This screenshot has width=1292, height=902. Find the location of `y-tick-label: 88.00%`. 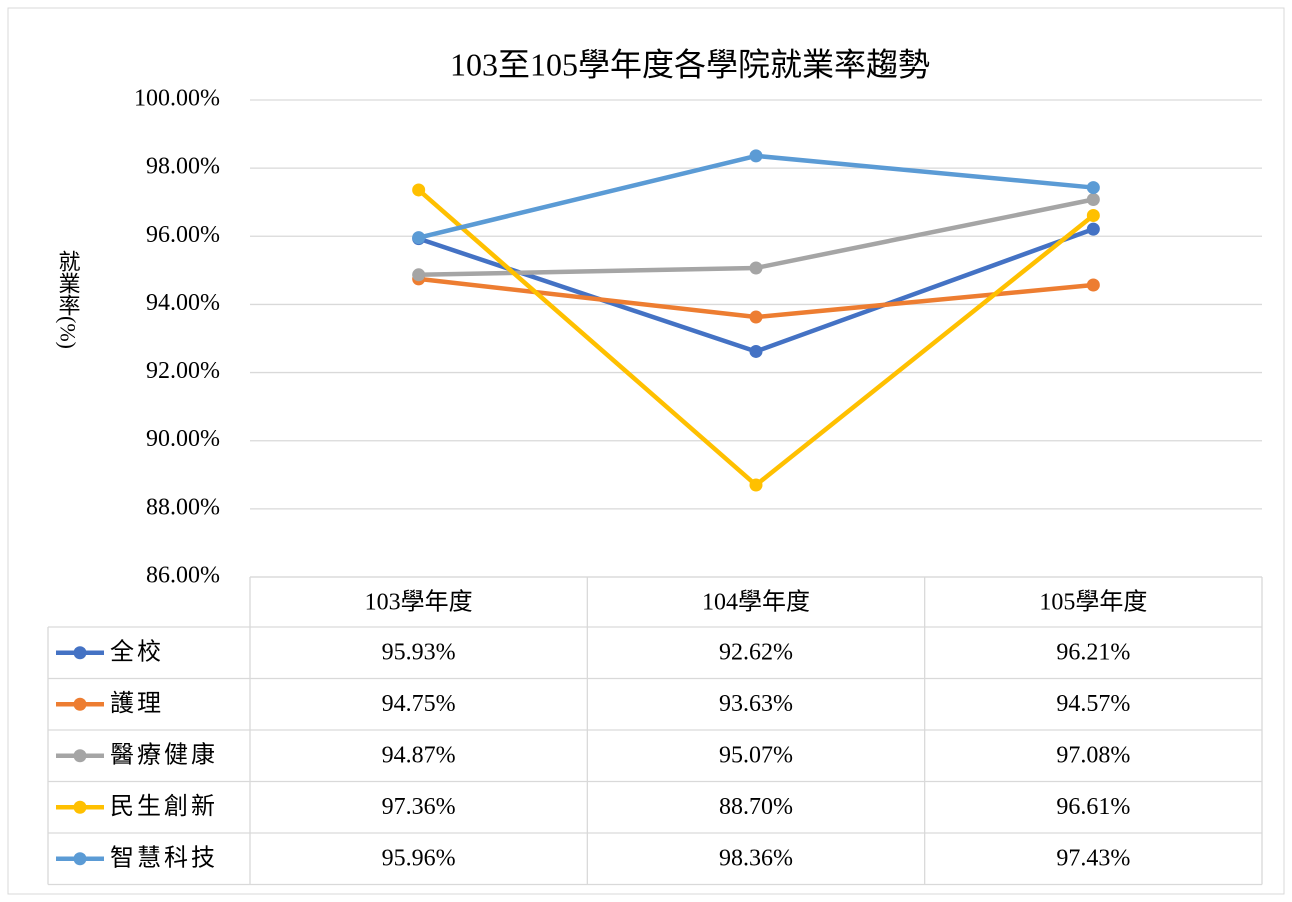

y-tick-label: 88.00% is located at coordinates (183, 507).